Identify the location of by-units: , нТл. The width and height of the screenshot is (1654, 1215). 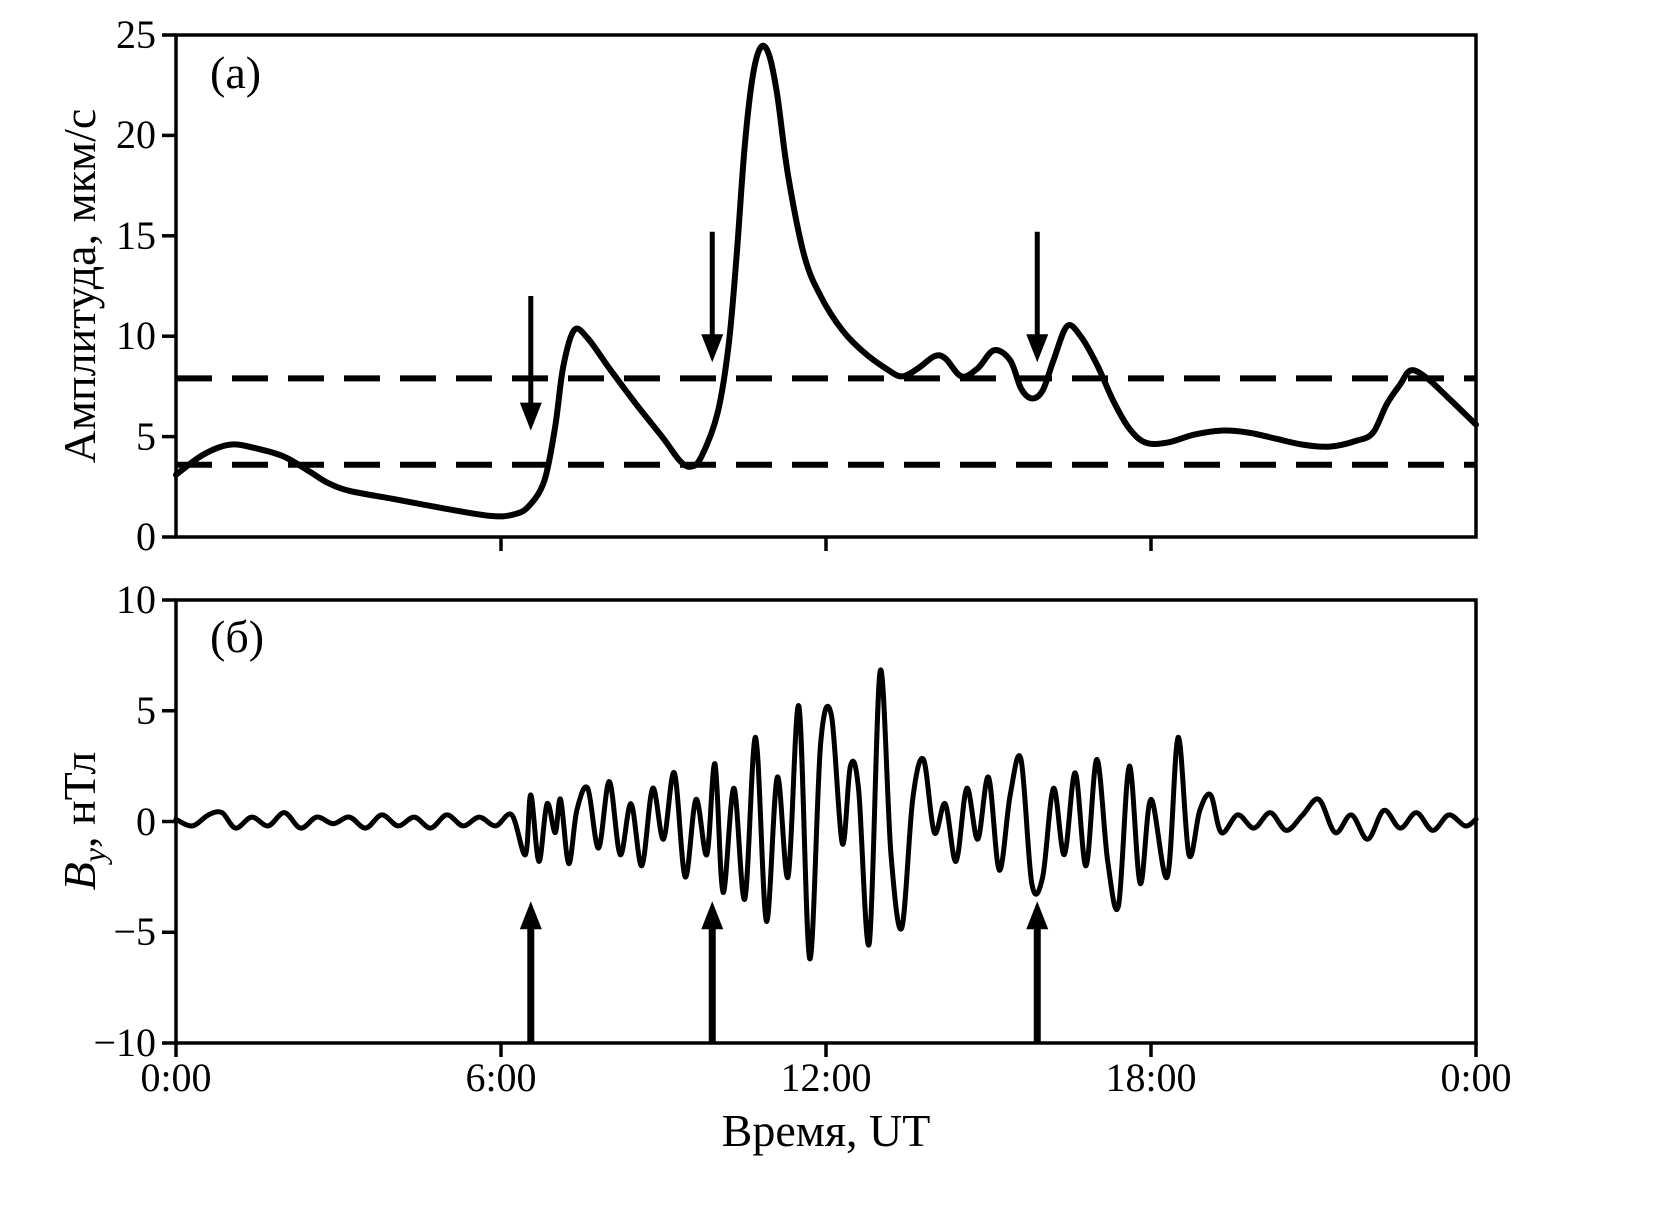
(79, 800).